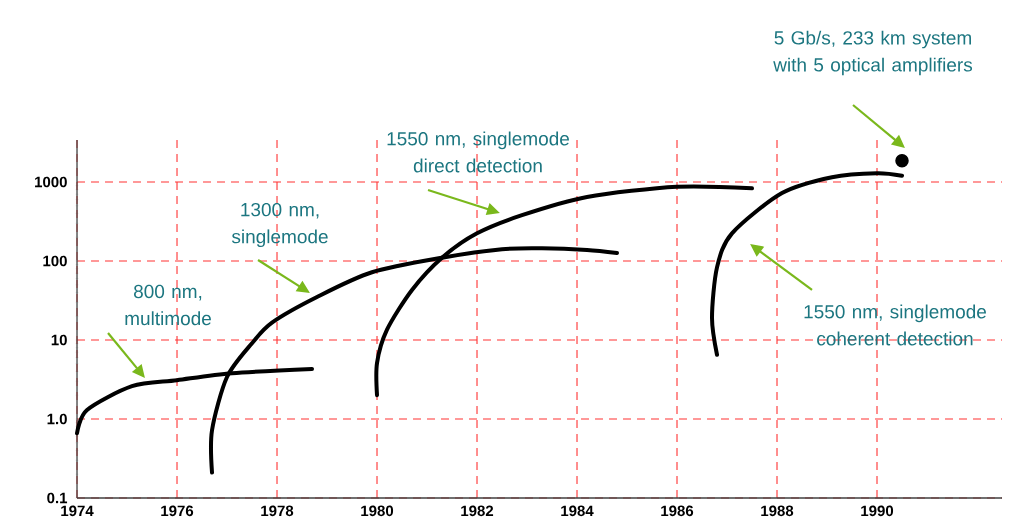  Describe the element at coordinates (777, 511) in the screenshot. I see `x-tick-label: 1988` at that location.